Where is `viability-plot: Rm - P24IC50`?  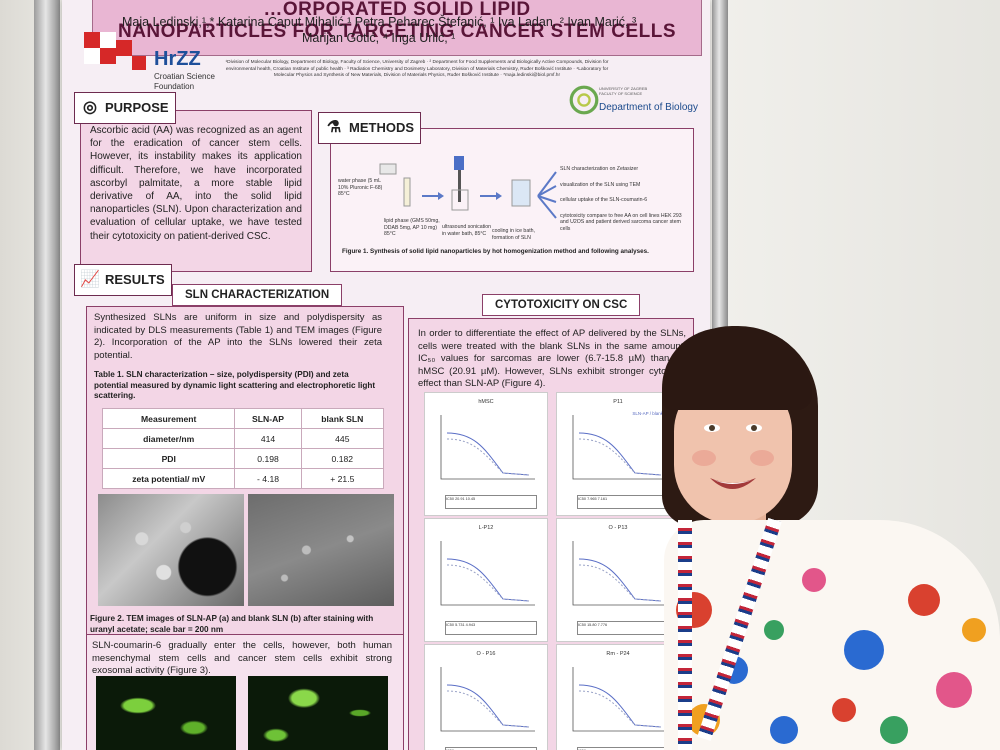 viability-plot: Rm - P24IC50 is located at coordinates (618, 697).